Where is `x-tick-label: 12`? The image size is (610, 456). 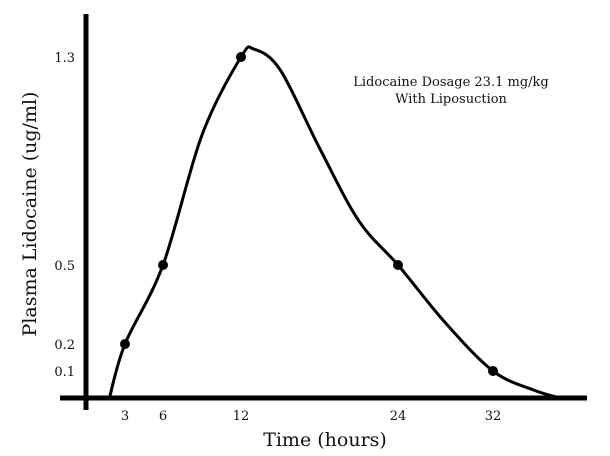 x-tick-label: 12 is located at coordinates (241, 416).